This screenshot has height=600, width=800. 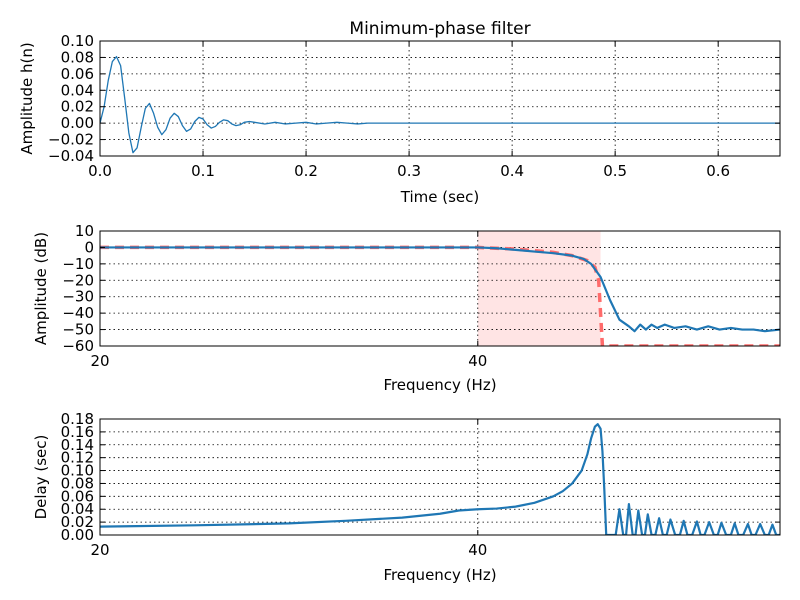 I want to click on magnitude-xtick-label-0: 20, so click(x=99, y=361).